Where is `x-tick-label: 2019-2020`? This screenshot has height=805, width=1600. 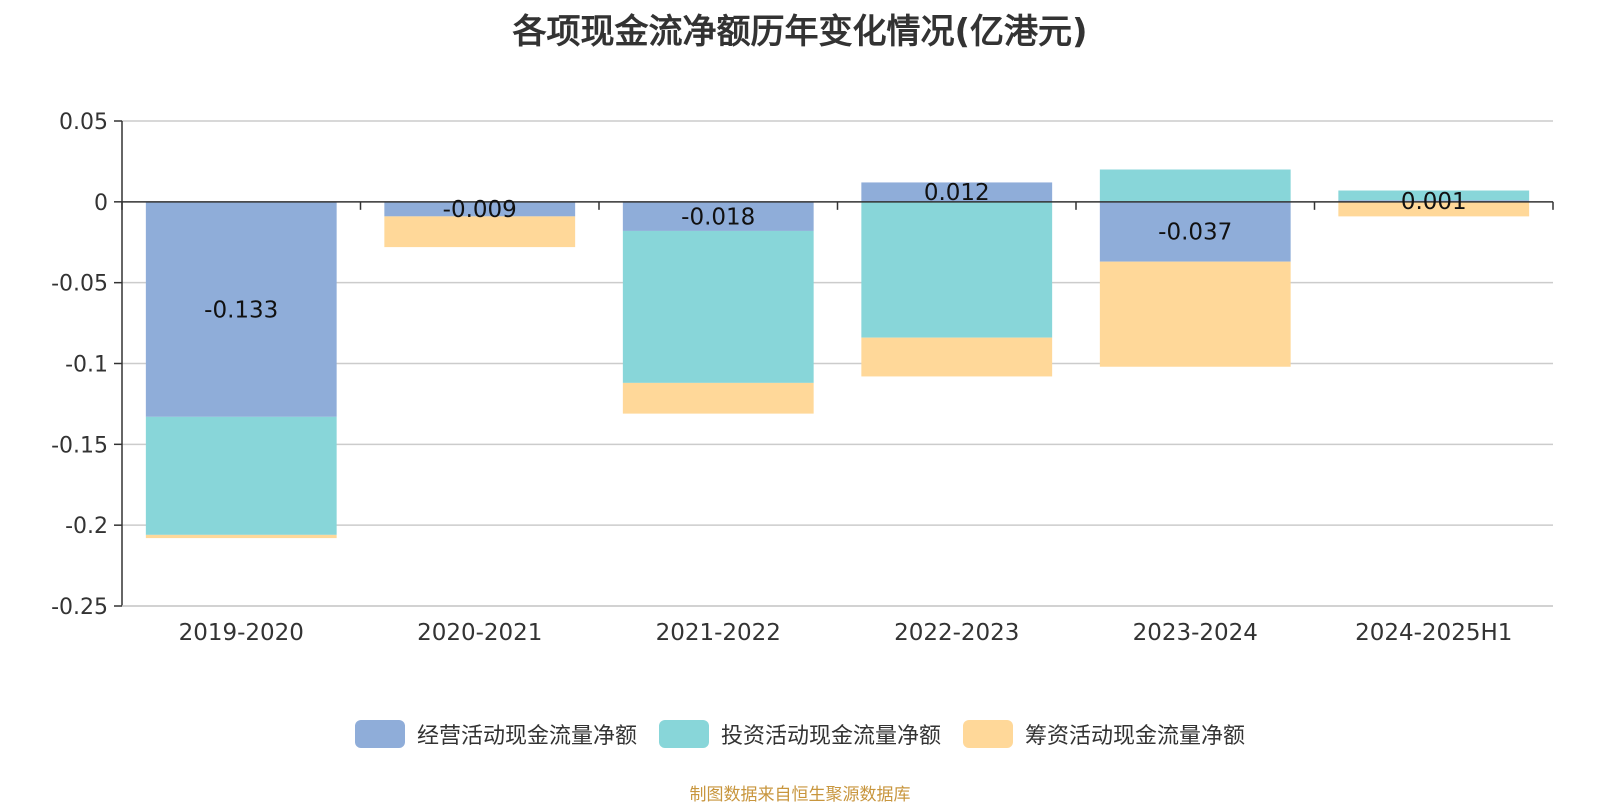 x-tick-label: 2019-2020 is located at coordinates (241, 633).